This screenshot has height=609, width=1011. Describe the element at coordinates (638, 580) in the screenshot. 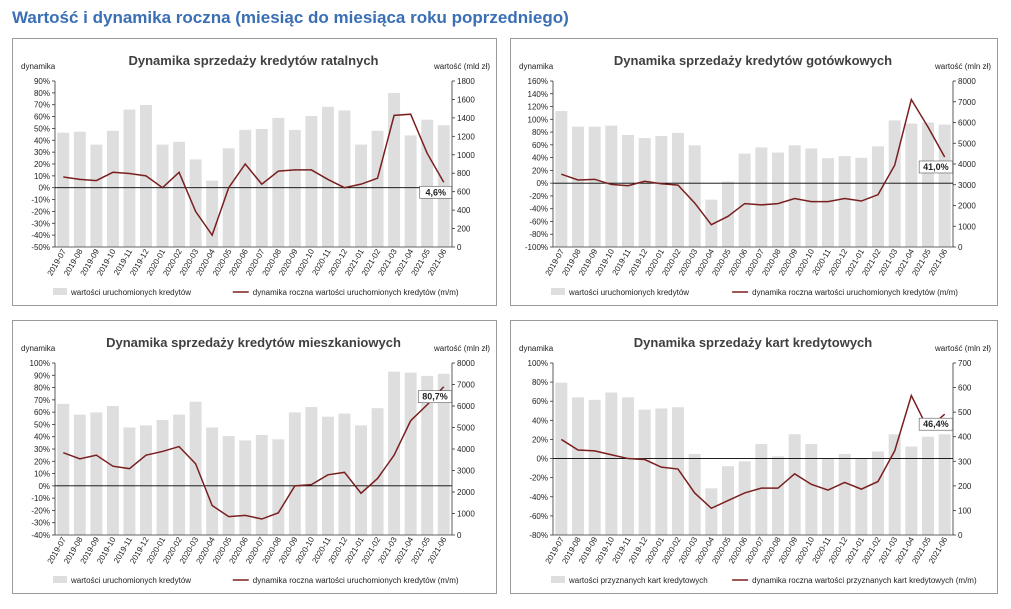

I see `legend-bar-label: wartości przyznanych kart kredytowych` at that location.